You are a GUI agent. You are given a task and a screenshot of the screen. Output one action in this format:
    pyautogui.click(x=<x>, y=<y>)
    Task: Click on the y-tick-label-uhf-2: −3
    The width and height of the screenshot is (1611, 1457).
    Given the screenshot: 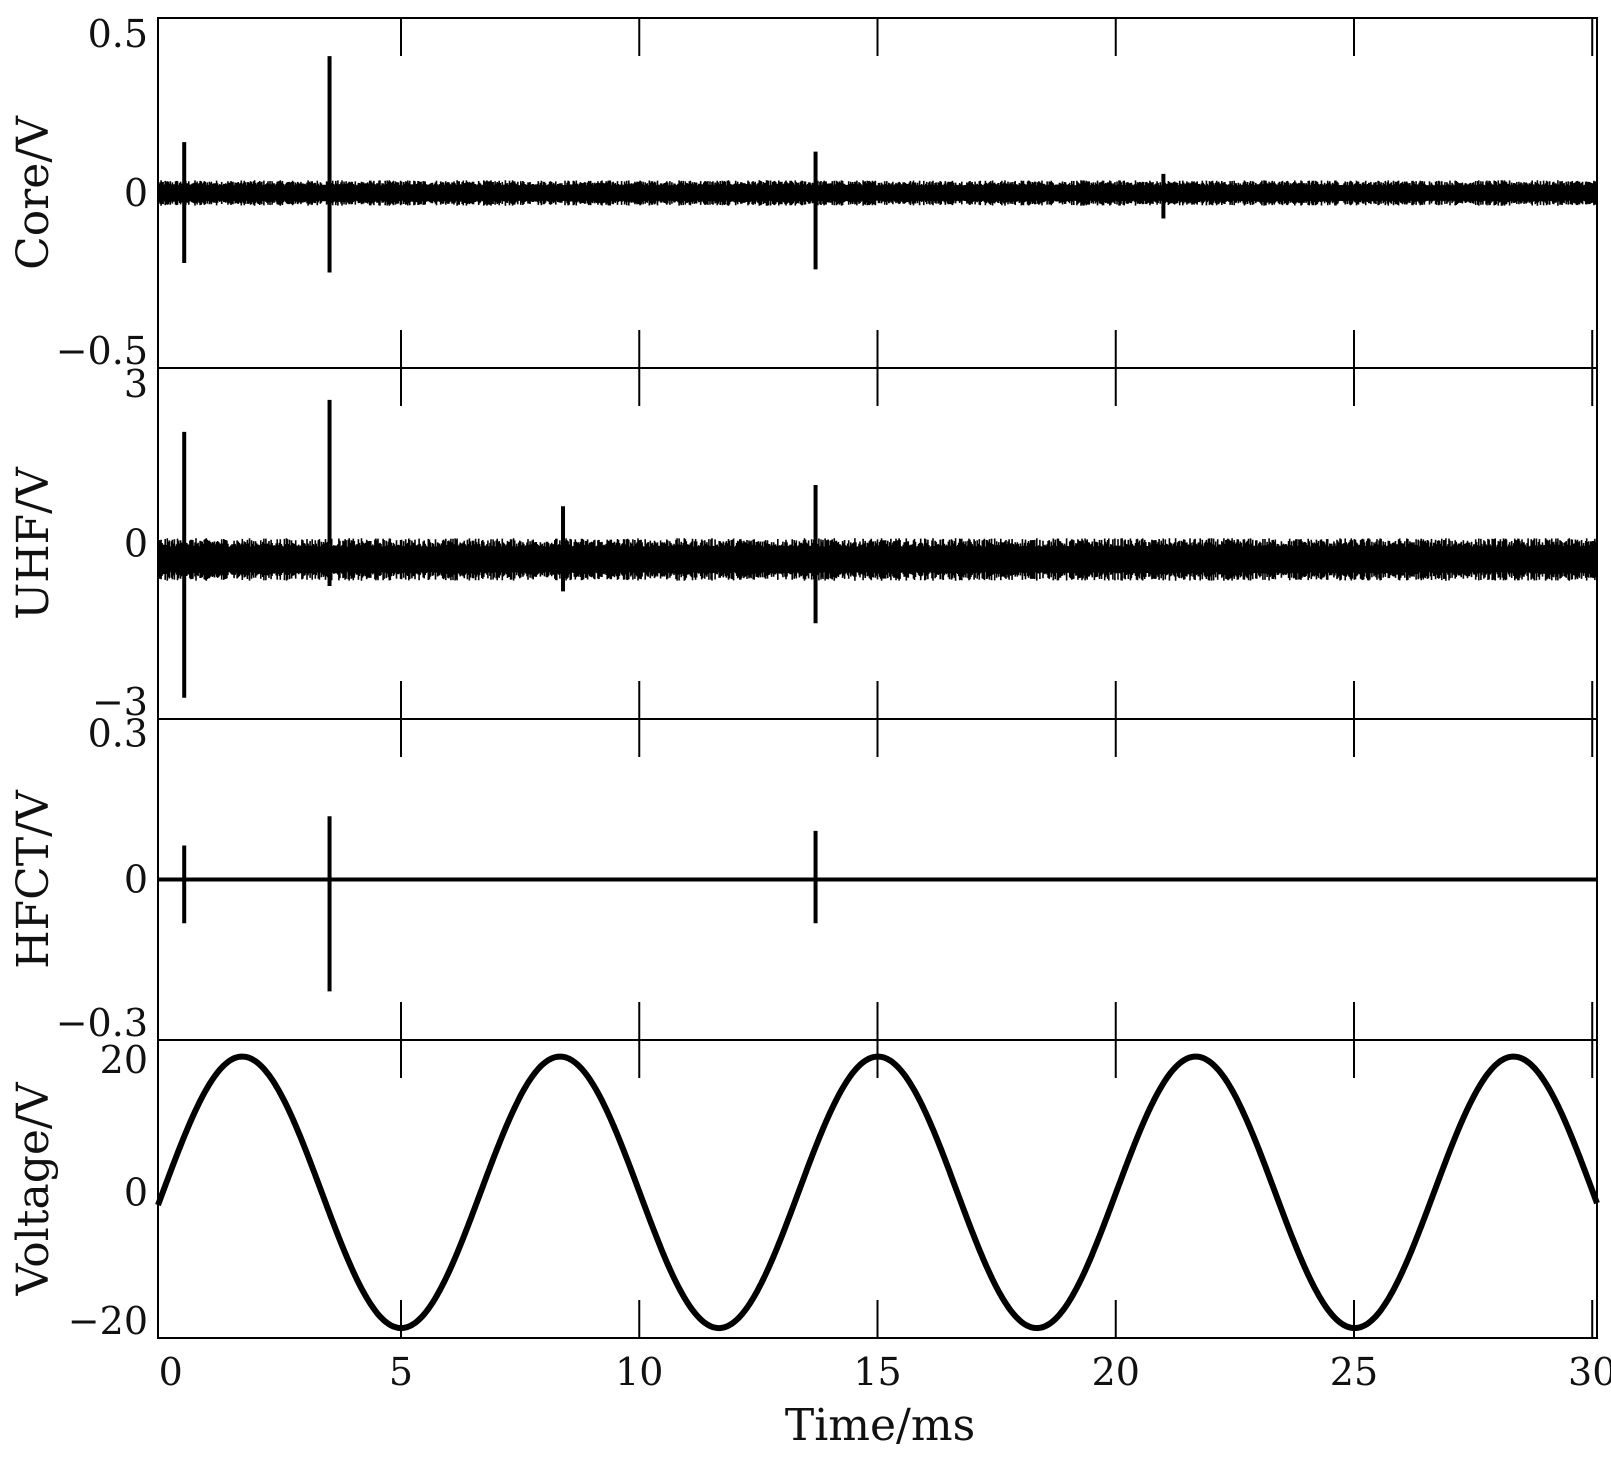 What is the action you would take?
    pyautogui.click(x=120, y=702)
    